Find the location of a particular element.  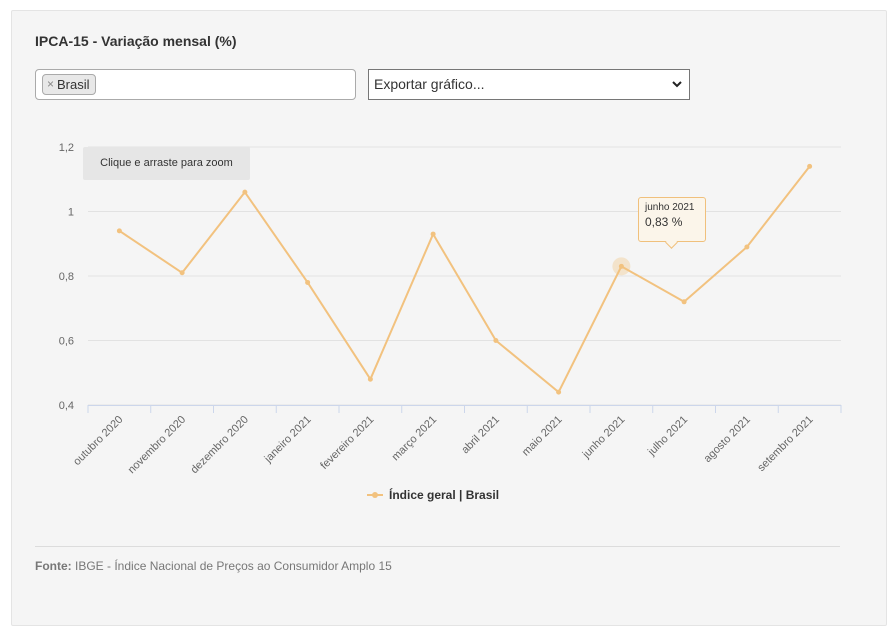

source-prefix: Fonte: is located at coordinates (53, 566).